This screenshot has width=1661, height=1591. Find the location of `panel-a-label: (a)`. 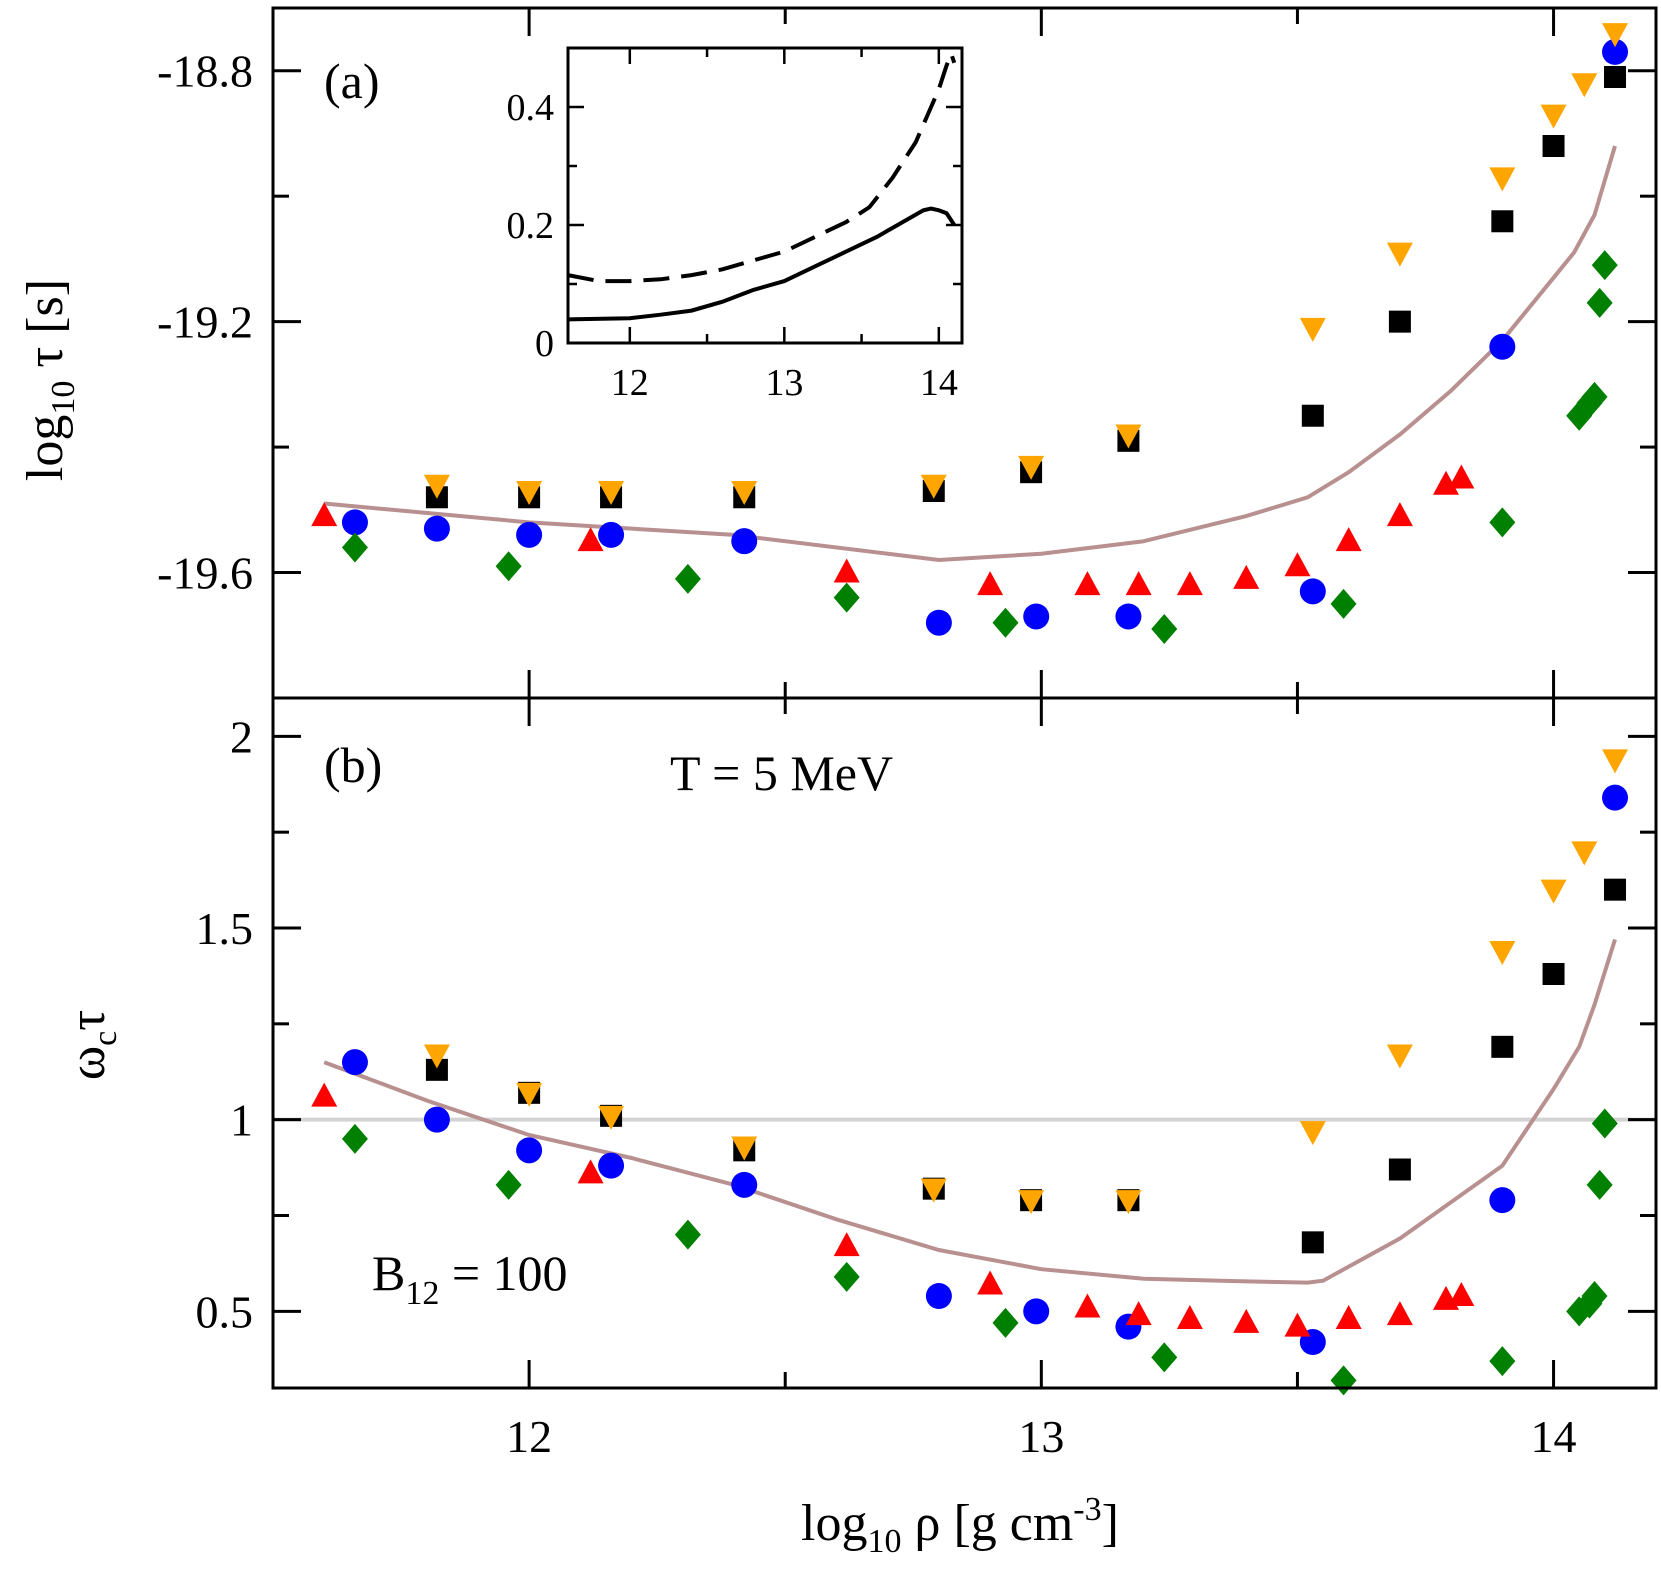

panel-a-label: (a) is located at coordinates (352, 81).